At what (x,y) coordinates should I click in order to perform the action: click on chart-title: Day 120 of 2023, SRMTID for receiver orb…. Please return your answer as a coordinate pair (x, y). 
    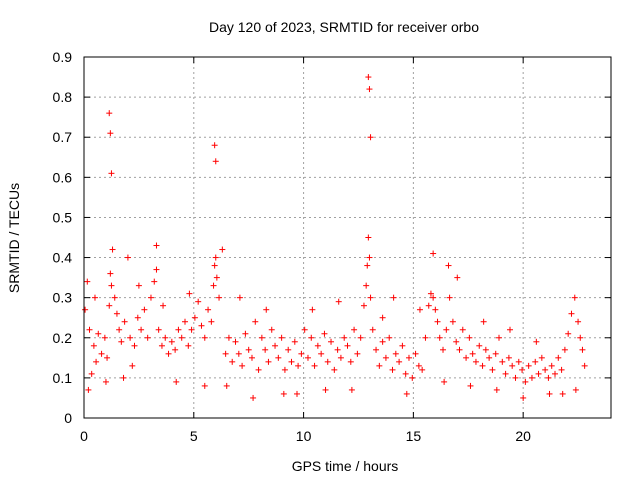
    Looking at the image, I should click on (344, 27).